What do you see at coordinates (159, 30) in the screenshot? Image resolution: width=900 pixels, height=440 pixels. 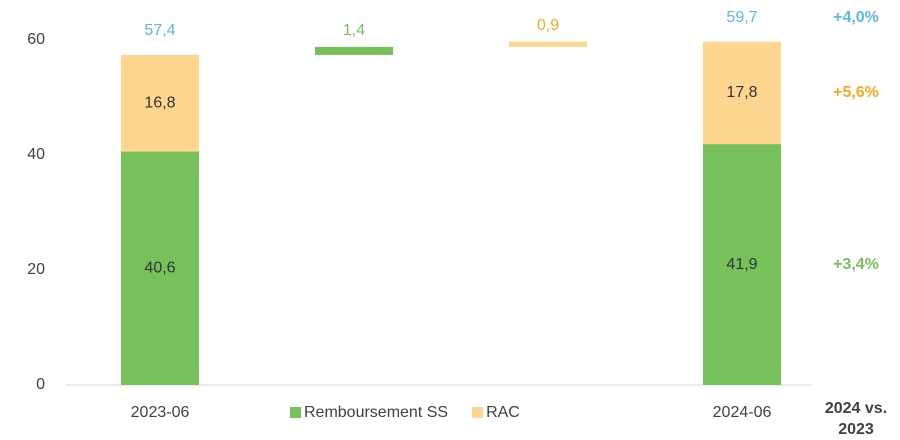 I see `total-label: 57,4` at bounding box center [159, 30].